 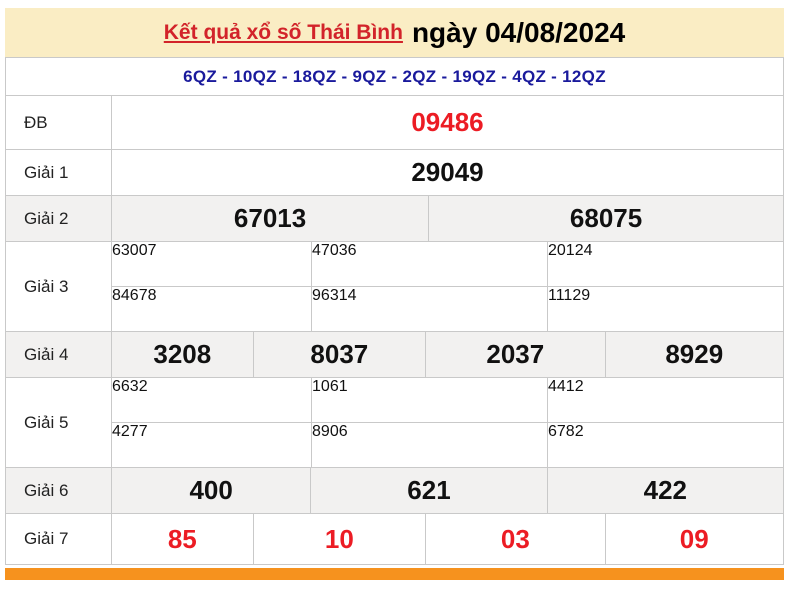 I want to click on title-date: ngày 04/08/2024, so click(x=518, y=32).